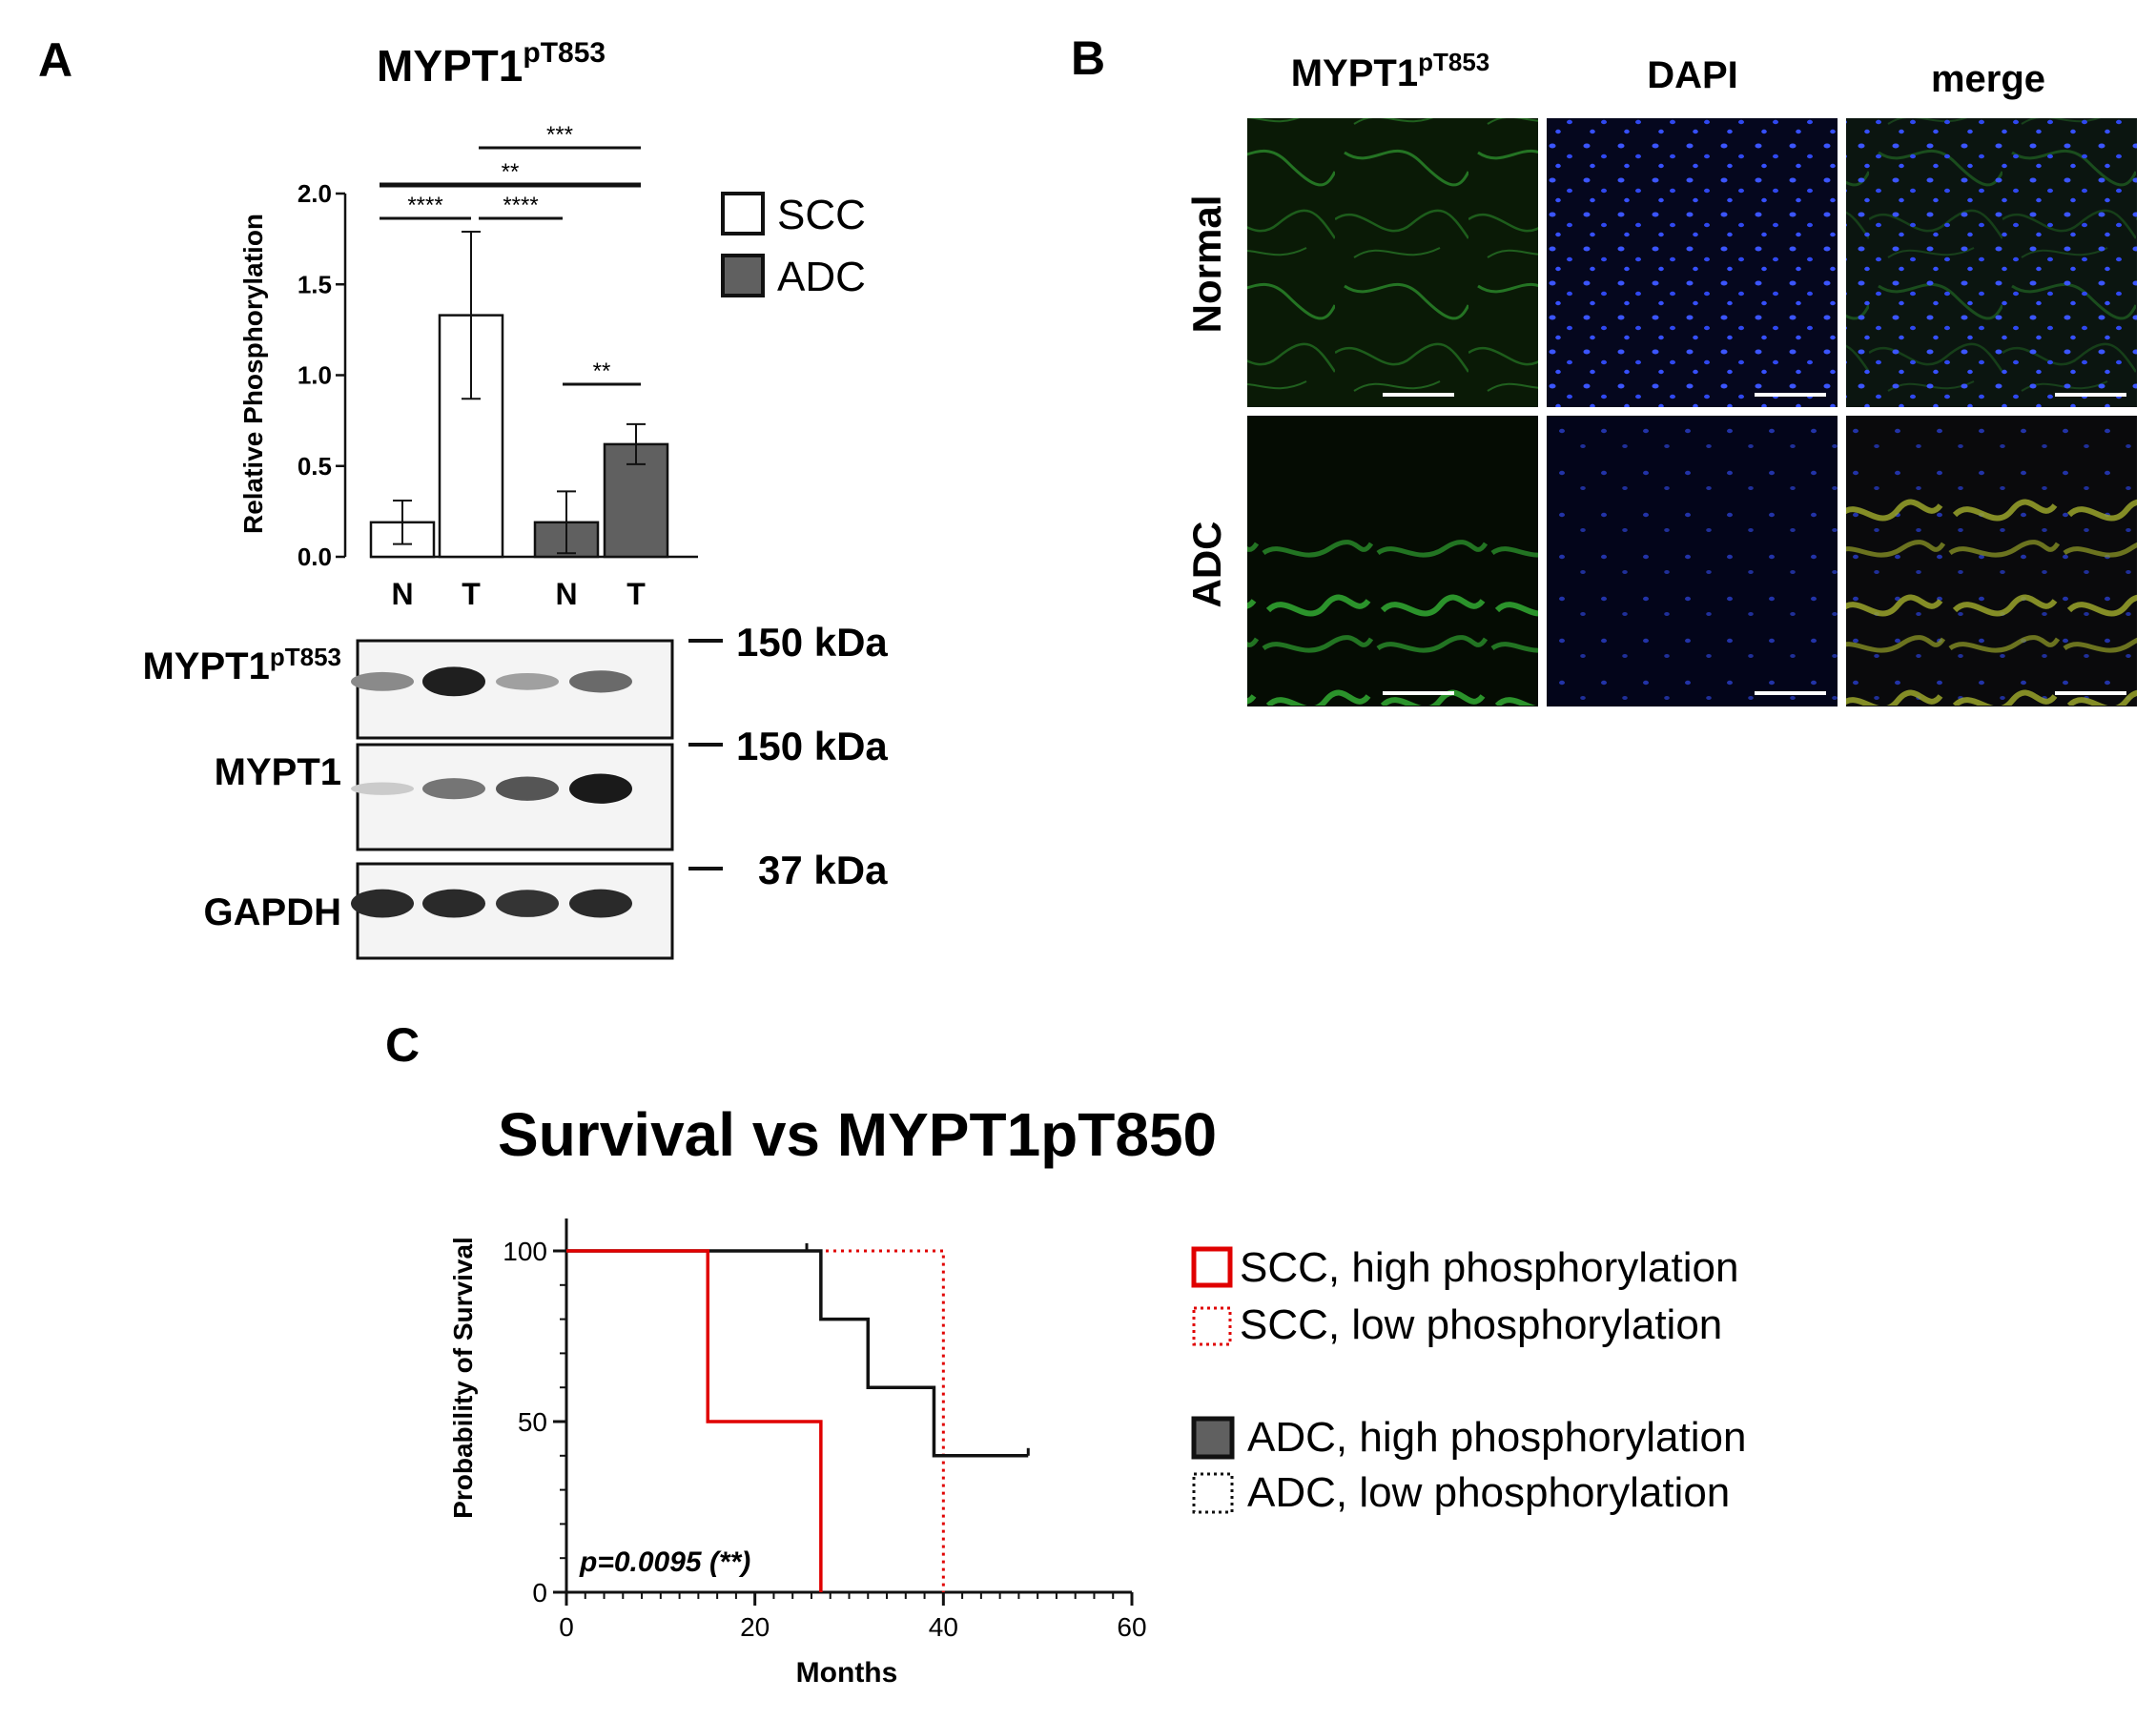  What do you see at coordinates (823, 870) in the screenshot?
I see `marker-label: 37 kDa` at bounding box center [823, 870].